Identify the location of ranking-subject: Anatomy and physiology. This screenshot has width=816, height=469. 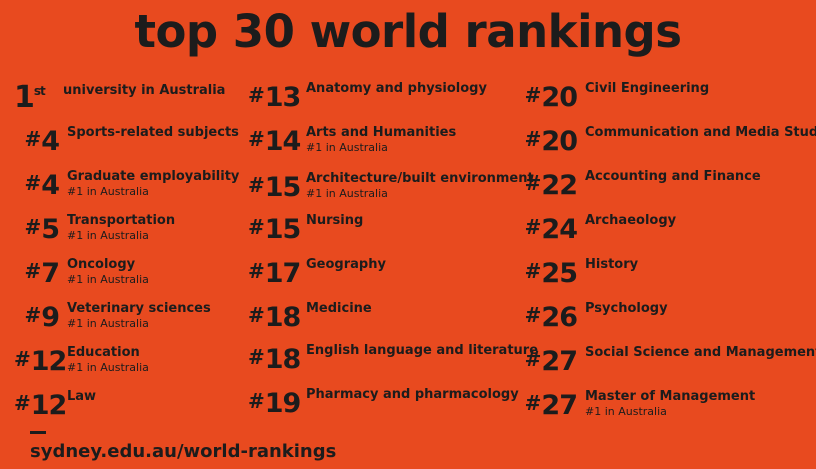
(396, 88).